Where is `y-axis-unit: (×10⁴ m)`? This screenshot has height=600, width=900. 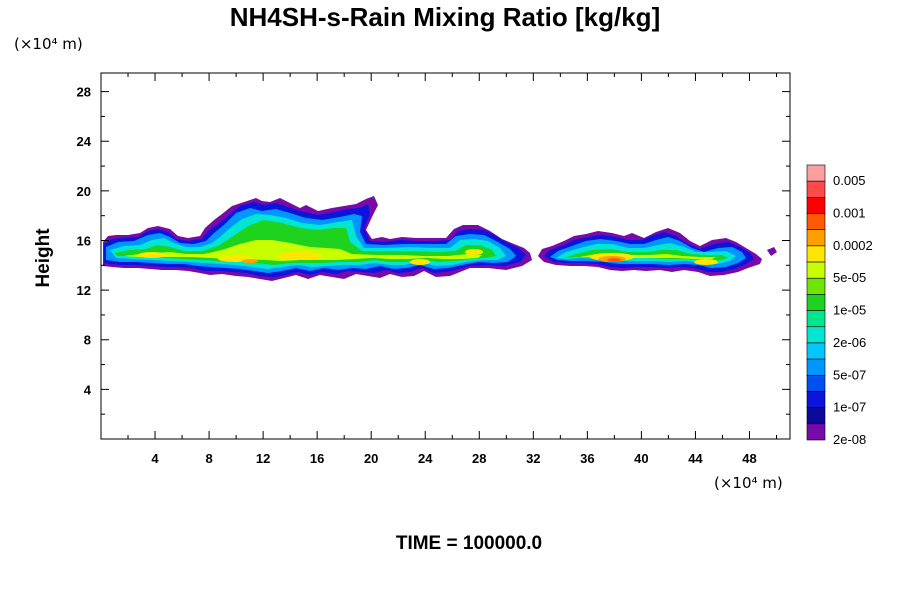
y-axis-unit: (×10⁴ m) is located at coordinates (48, 44).